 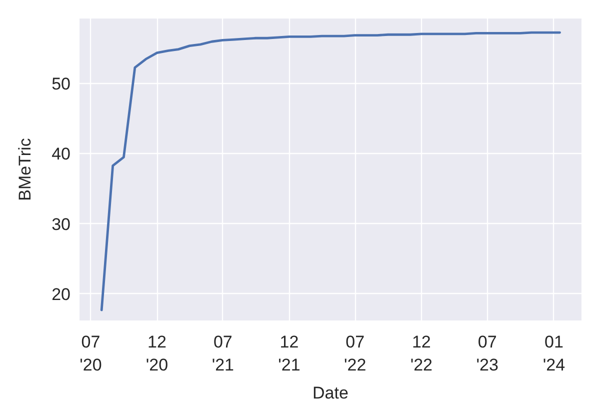 I want to click on x-tick-label: 12 '20, so click(x=157, y=353).